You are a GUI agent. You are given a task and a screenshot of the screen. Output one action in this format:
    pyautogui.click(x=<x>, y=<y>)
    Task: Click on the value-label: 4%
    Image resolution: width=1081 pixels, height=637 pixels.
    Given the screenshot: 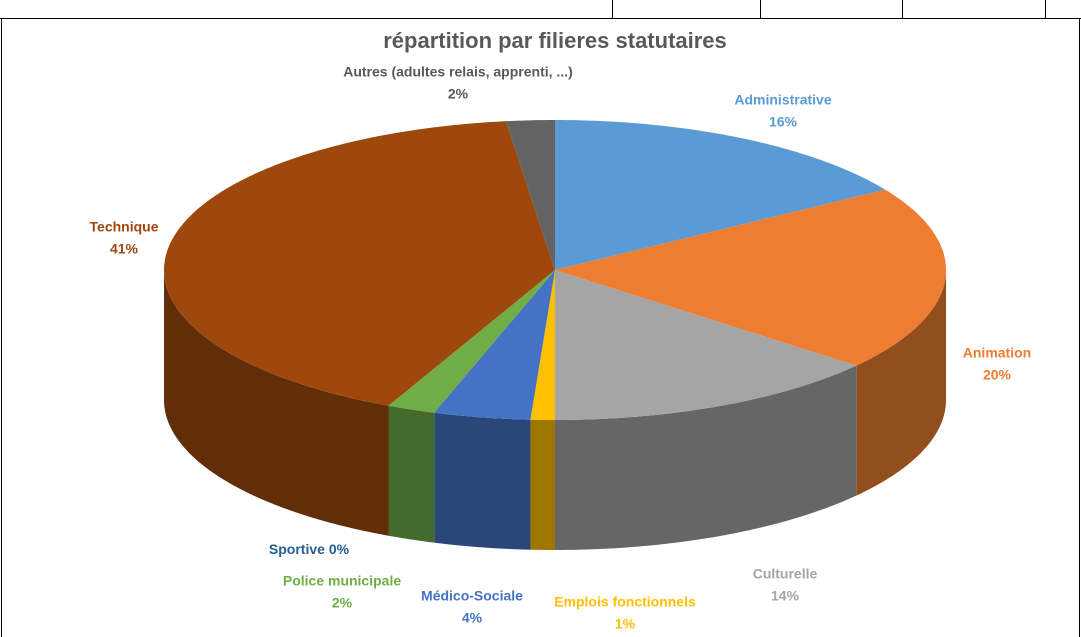 What is the action you would take?
    pyautogui.click(x=472, y=618)
    